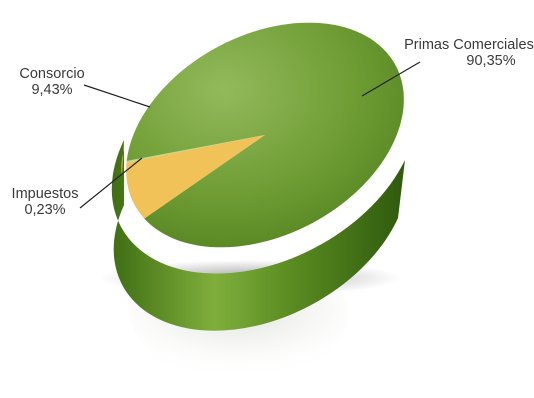 The image size is (534, 398). Describe the element at coordinates (391, 79) in the screenshot. I see `leader-line-primas` at that location.